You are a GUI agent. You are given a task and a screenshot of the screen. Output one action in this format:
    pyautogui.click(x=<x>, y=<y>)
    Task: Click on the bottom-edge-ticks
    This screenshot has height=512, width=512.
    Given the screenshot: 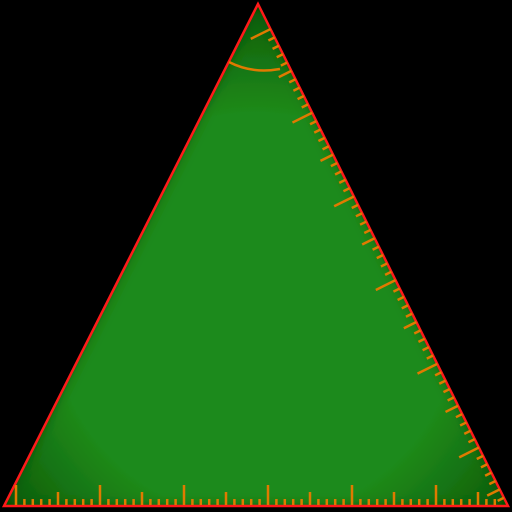 What is the action you would take?
    pyautogui.click(x=255, y=495)
    